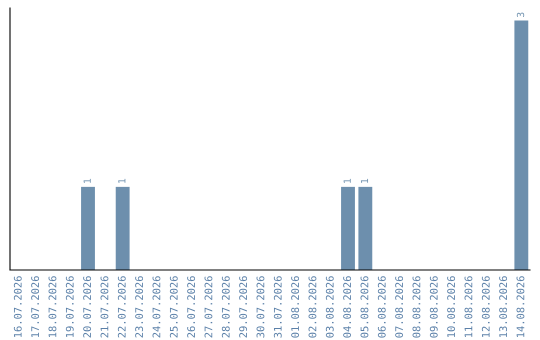  What do you see at coordinates (52, 307) in the screenshot?
I see `x-tick-label: 18.07.2026` at bounding box center [52, 307].